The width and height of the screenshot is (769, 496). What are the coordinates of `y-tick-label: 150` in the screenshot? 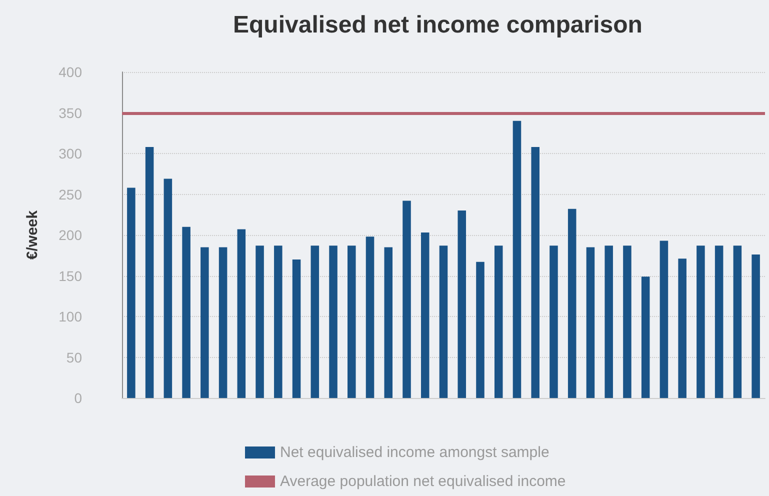 It's located at (70, 276).